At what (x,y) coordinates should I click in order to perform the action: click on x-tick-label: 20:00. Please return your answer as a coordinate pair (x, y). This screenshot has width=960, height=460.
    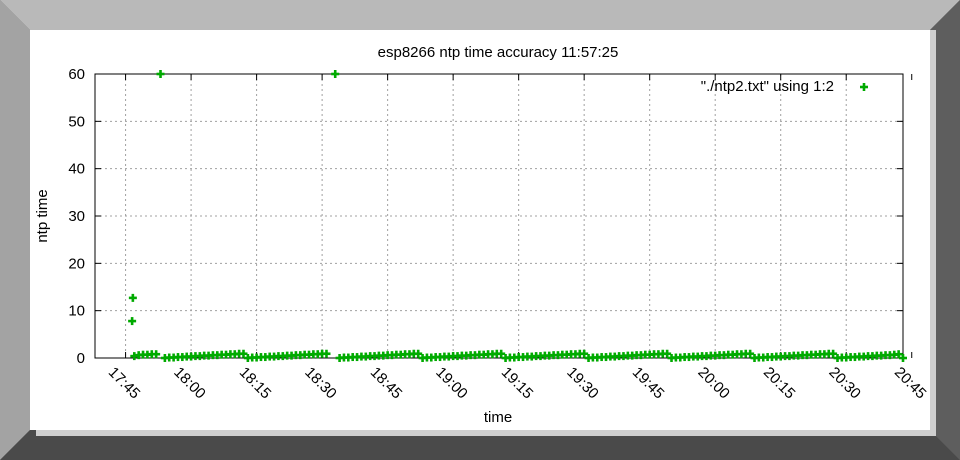
    Looking at the image, I should click on (713, 383).